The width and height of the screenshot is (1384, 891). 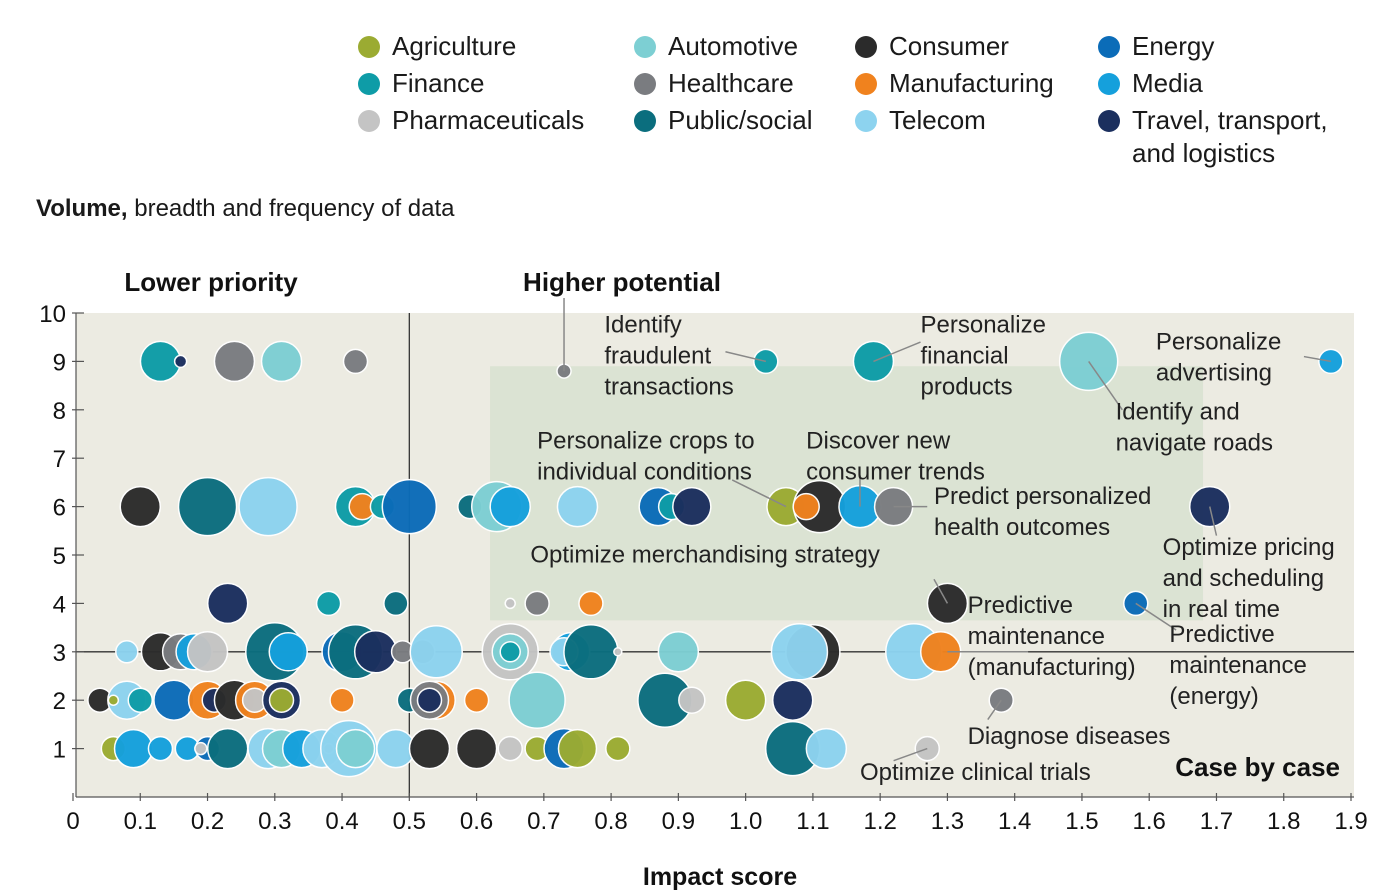 I want to click on annotation-label: Identify fraudulent transactions, so click(x=668, y=355).